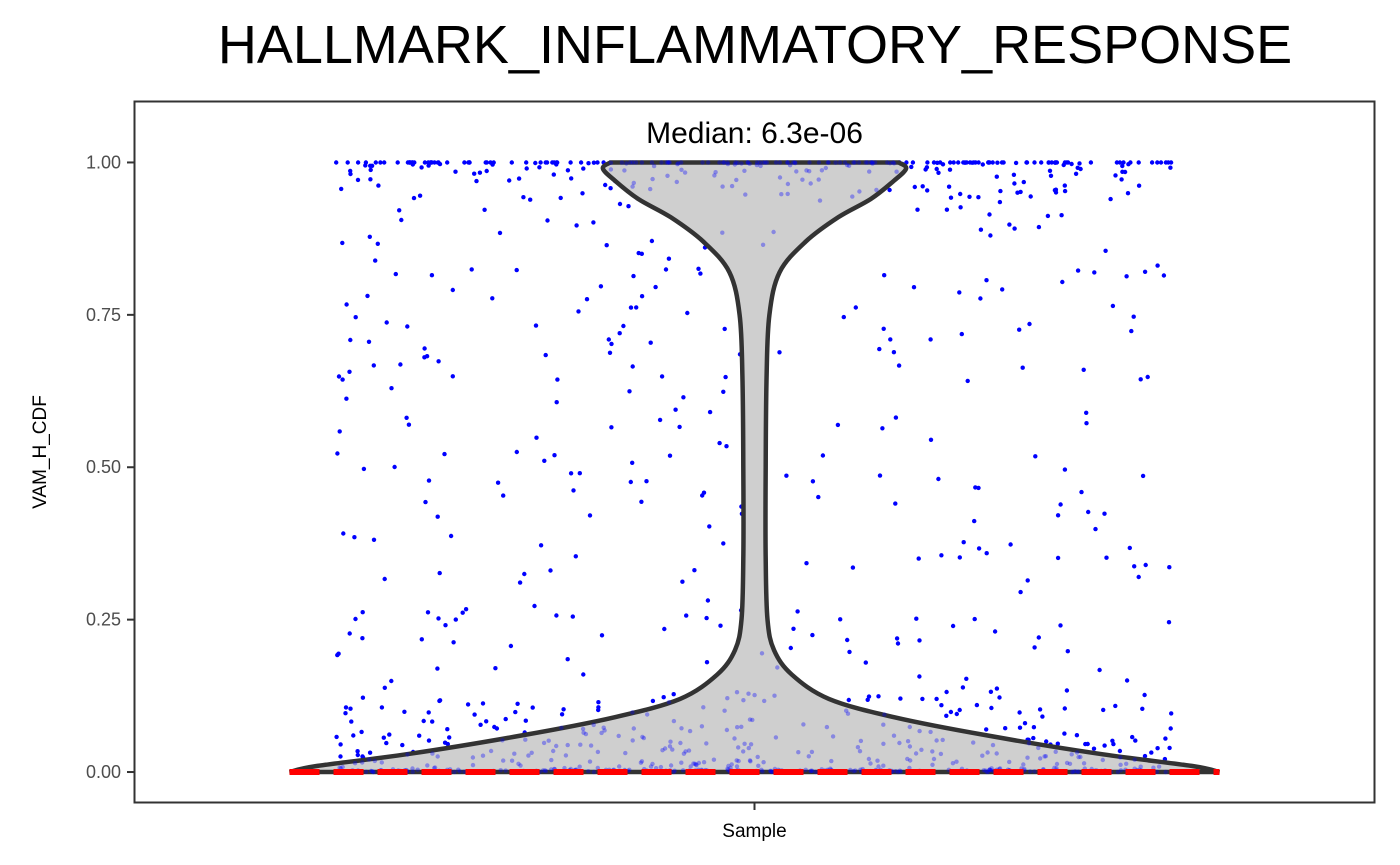 This screenshot has width=1400, height=865. Describe the element at coordinates (754, 133) in the screenshot. I see `median-annotation: Median: 6.3e-06` at that location.